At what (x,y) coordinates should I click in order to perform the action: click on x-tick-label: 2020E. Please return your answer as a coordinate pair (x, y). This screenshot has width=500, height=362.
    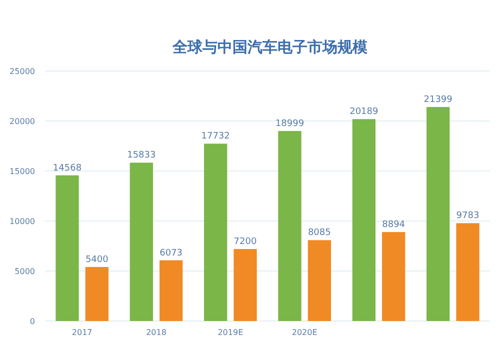
    Looking at the image, I should click on (305, 332).